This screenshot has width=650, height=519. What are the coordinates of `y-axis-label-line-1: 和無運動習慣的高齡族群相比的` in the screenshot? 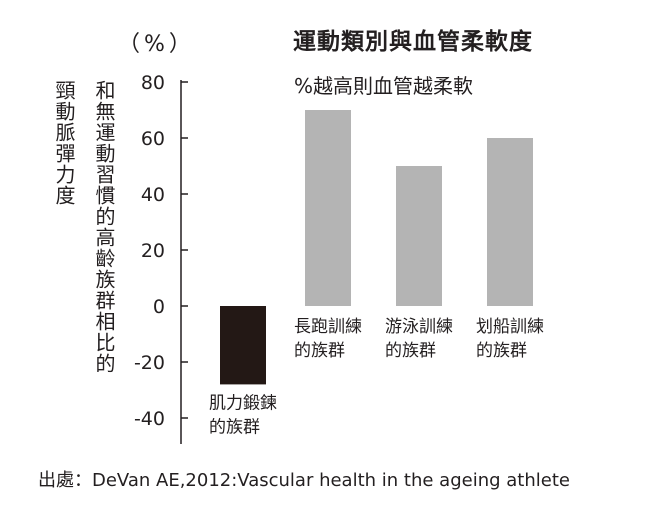 It's located at (104, 227).